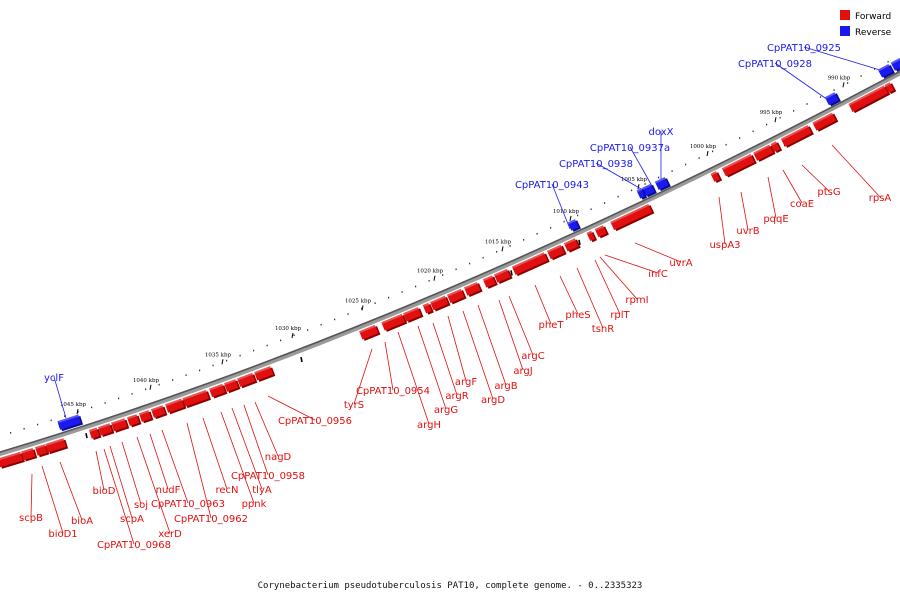 Image resolution: width=900 pixels, height=600 pixels. What do you see at coordinates (466, 382) in the screenshot?
I see `gene-label-argf: argF` at bounding box center [466, 382].